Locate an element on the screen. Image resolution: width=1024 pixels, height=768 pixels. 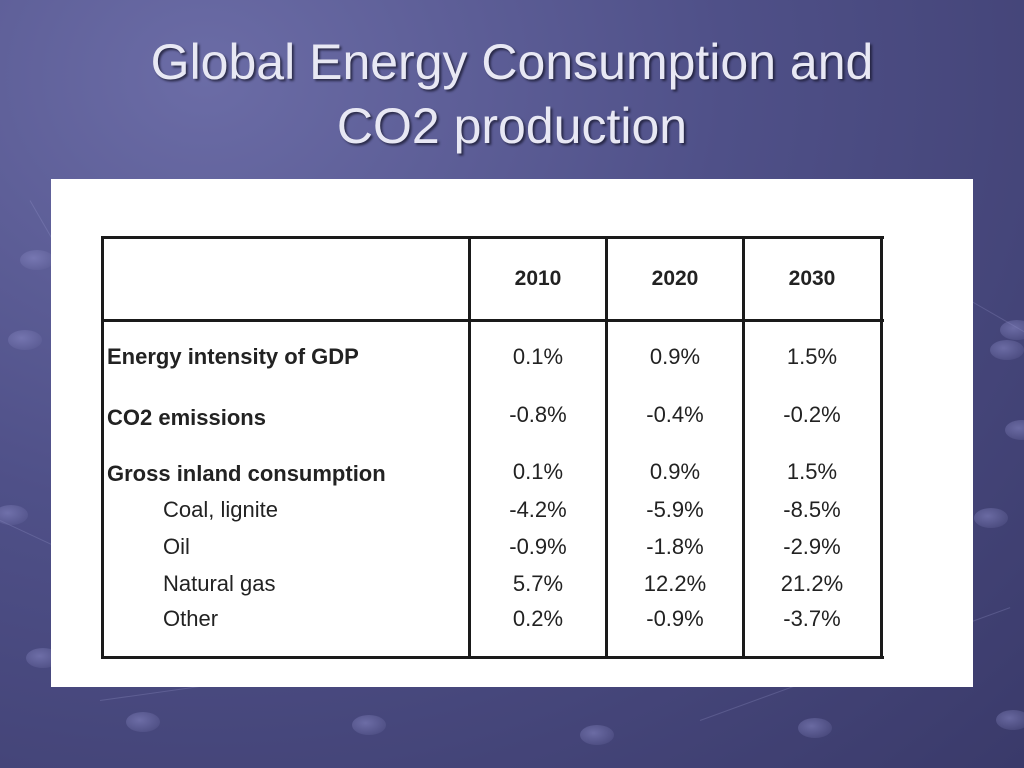
column-header-2010: 2010 is located at coordinates (538, 278).